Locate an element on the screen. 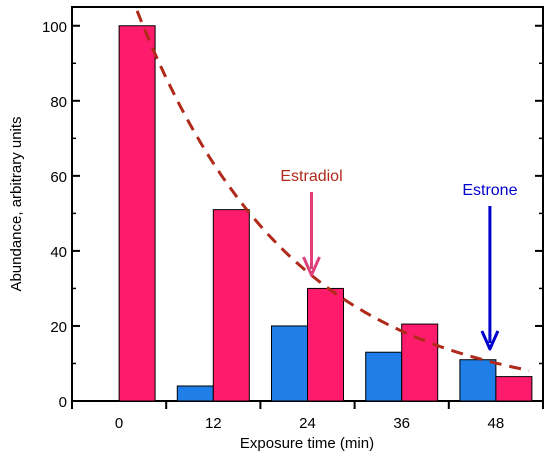  y-tick-label: 60 is located at coordinates (58, 177).